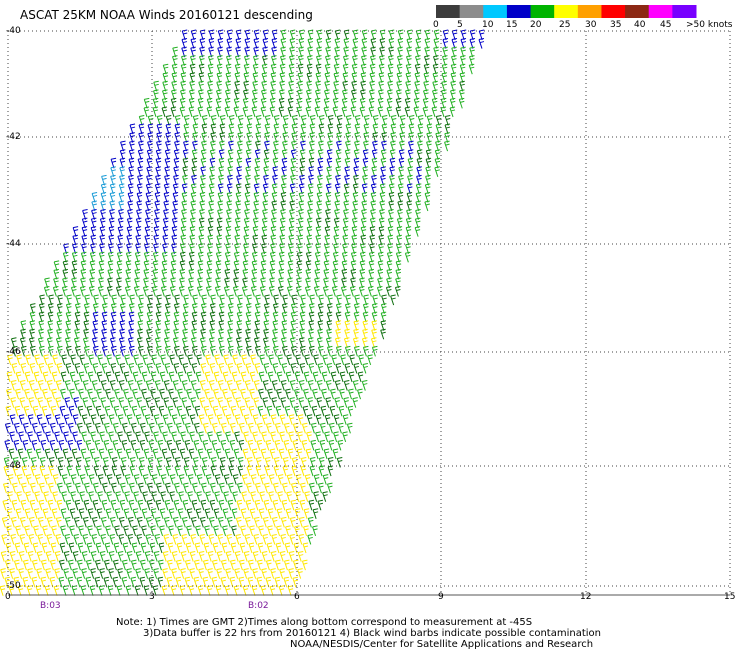 The height and width of the screenshot is (650, 740). I want to click on legend-swatch, so click(472, 11).